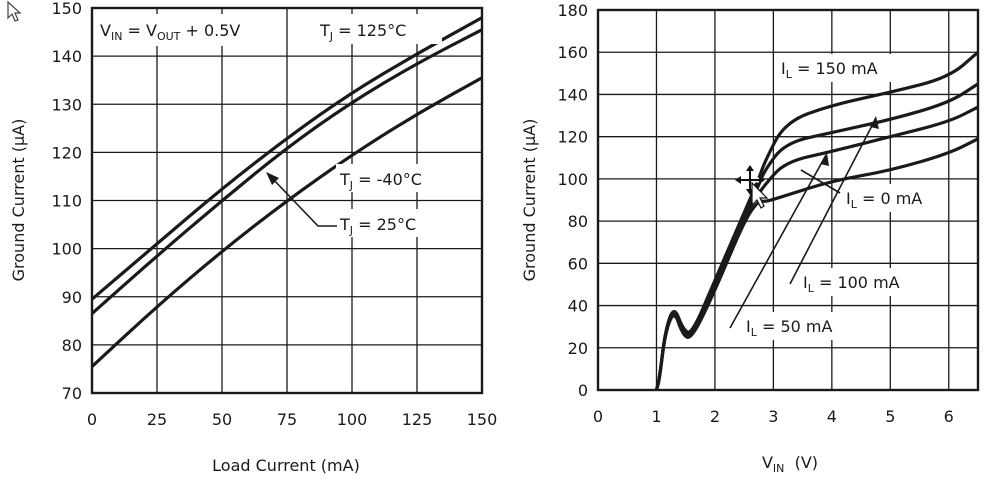 This screenshot has height=480, width=985. What do you see at coordinates (72, 393) in the screenshot?
I see `l-y-tick-70: 70` at bounding box center [72, 393].